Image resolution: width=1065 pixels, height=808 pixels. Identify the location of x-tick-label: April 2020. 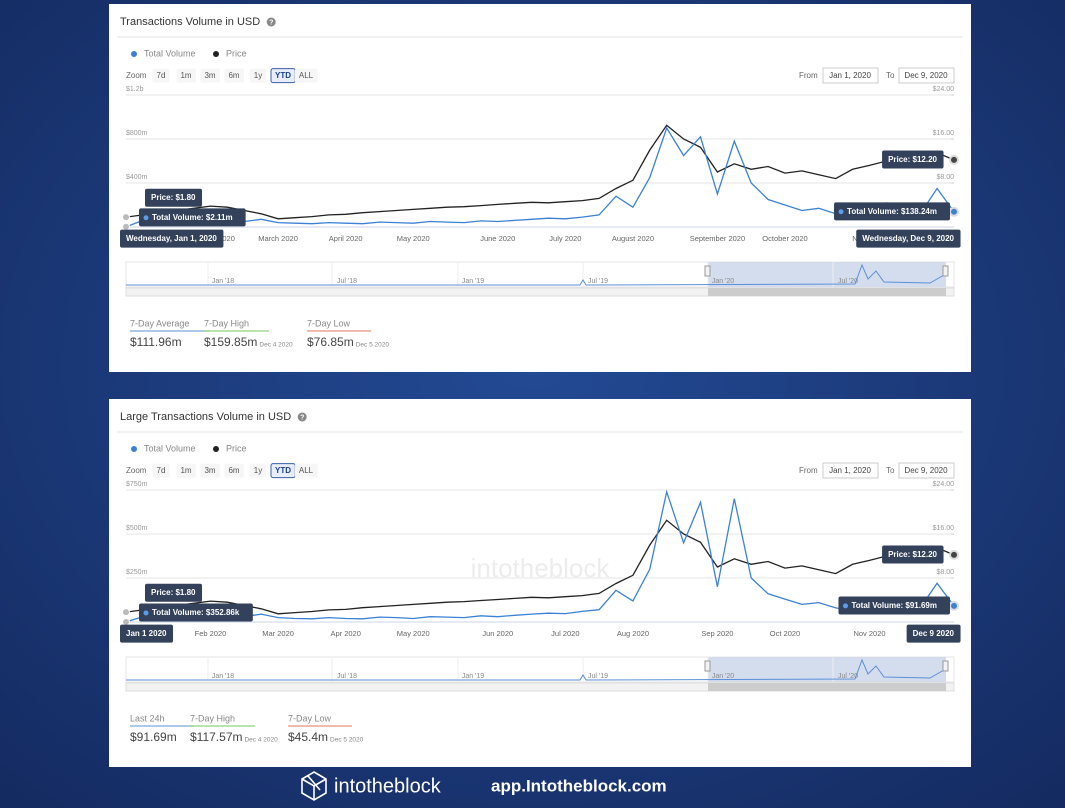
(346, 238).